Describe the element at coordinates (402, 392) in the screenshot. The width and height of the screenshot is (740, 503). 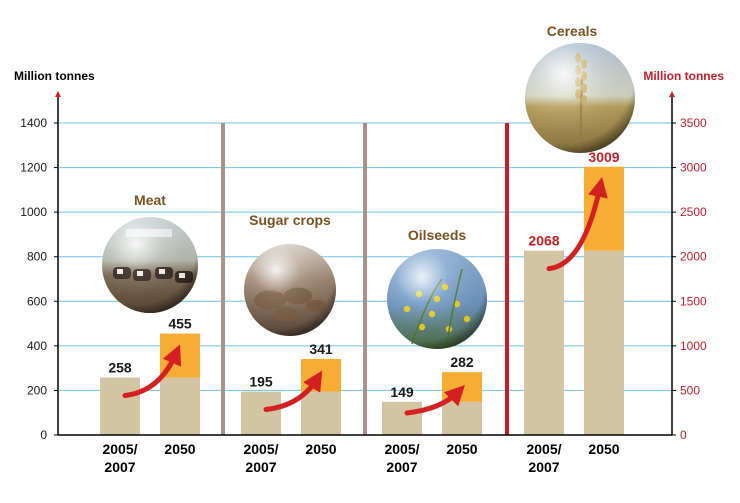
I see `data-label: 149` at that location.